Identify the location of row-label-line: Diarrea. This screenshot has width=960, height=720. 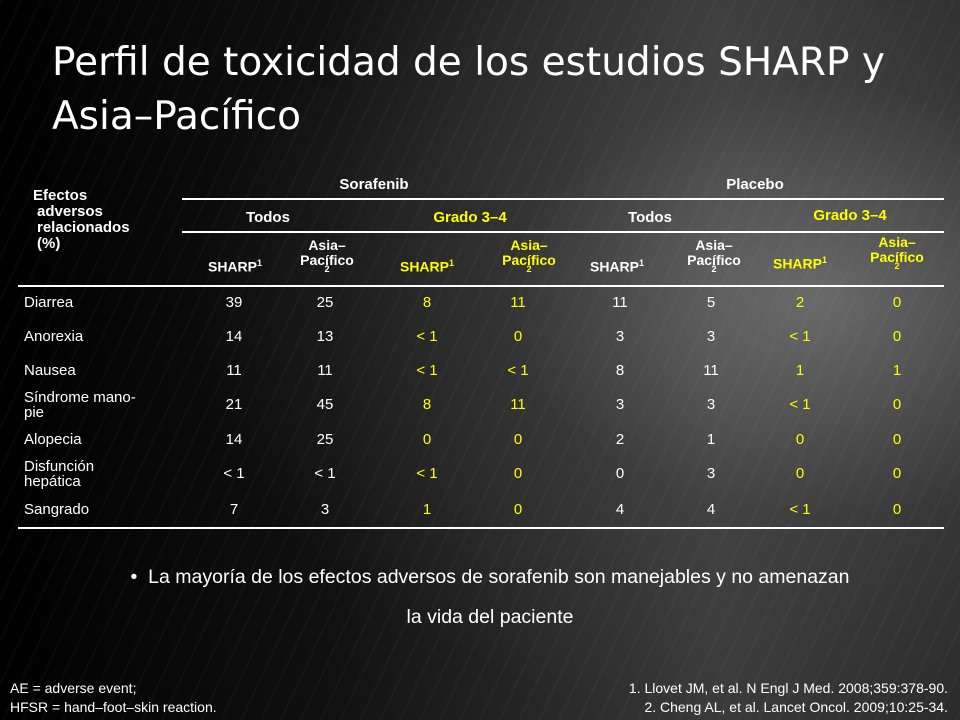
(49, 302).